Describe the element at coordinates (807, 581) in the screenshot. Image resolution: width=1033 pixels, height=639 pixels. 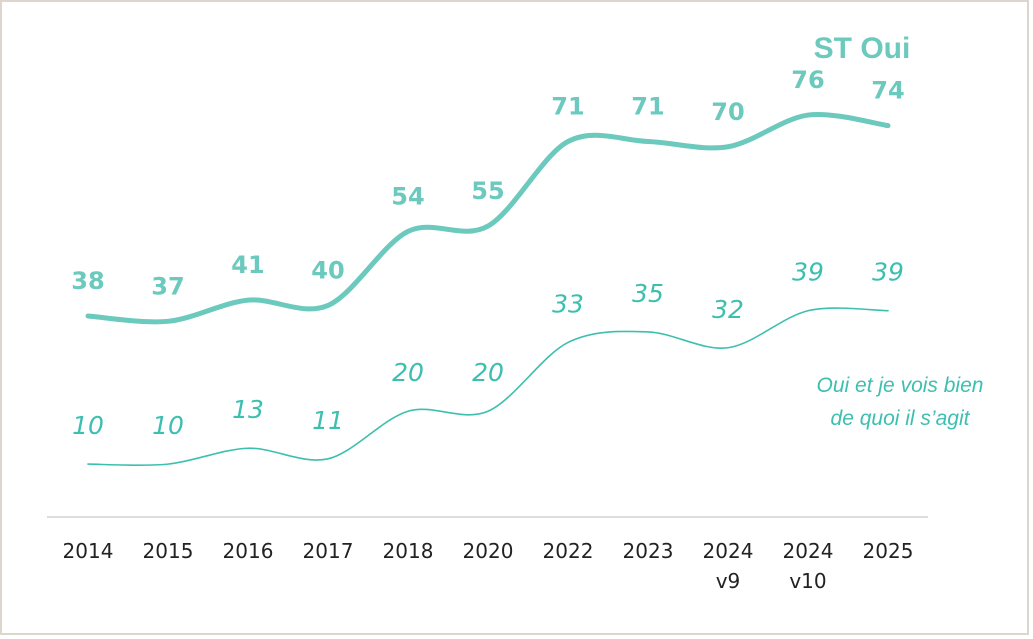
I see `text-line: v10` at that location.